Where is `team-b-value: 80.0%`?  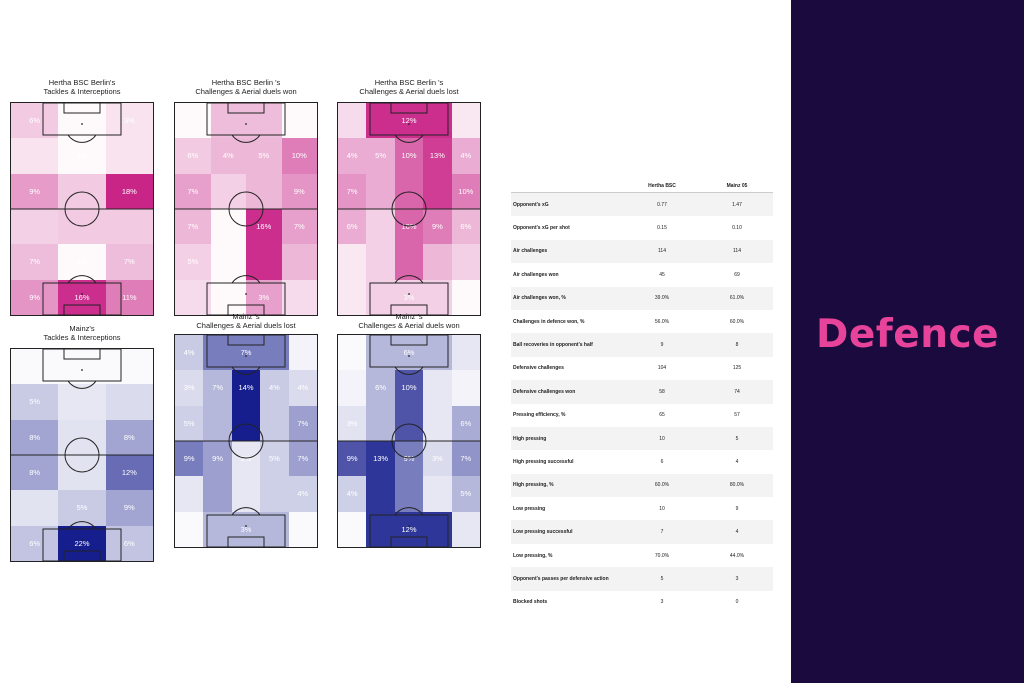 team-b-value: 80.0% is located at coordinates (737, 485).